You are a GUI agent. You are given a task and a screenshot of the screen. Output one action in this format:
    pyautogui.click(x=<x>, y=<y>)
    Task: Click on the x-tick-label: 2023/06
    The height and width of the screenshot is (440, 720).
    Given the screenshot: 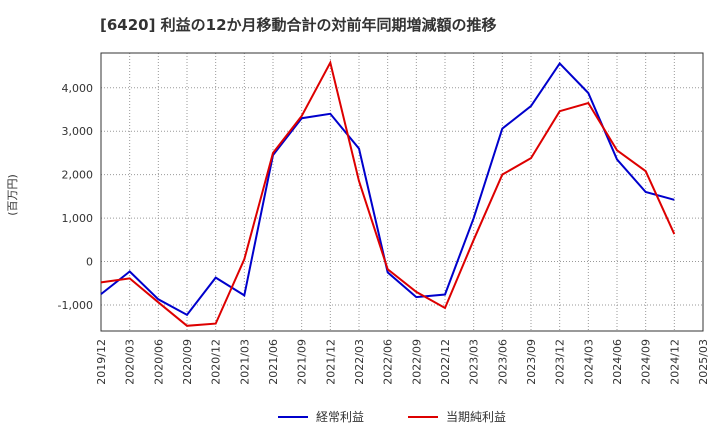 What is the action you would take?
    pyautogui.click(x=502, y=362)
    